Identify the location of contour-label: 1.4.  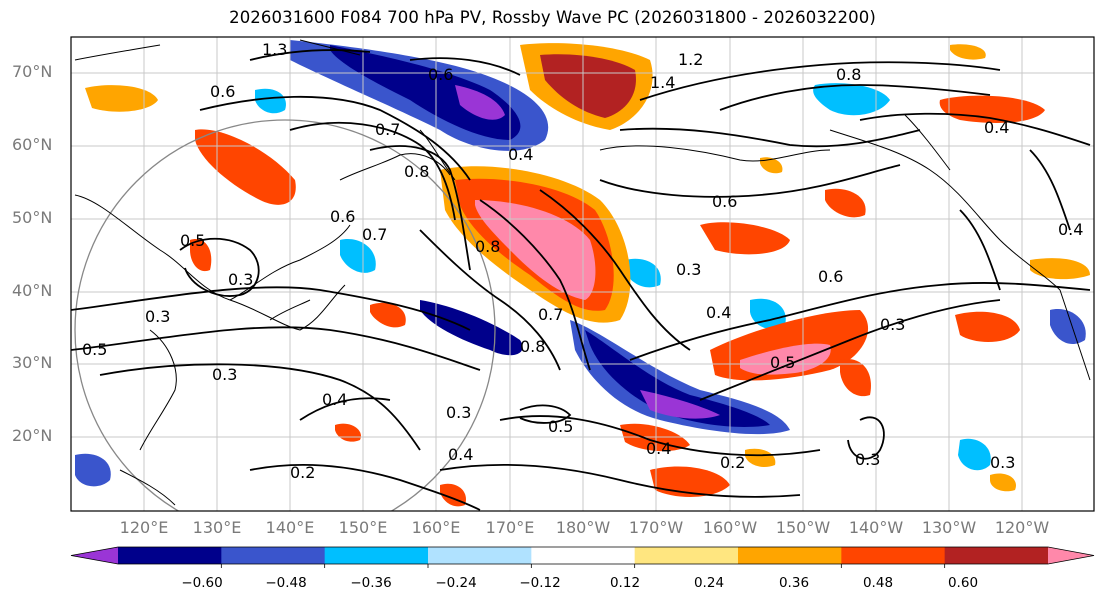
(662, 82).